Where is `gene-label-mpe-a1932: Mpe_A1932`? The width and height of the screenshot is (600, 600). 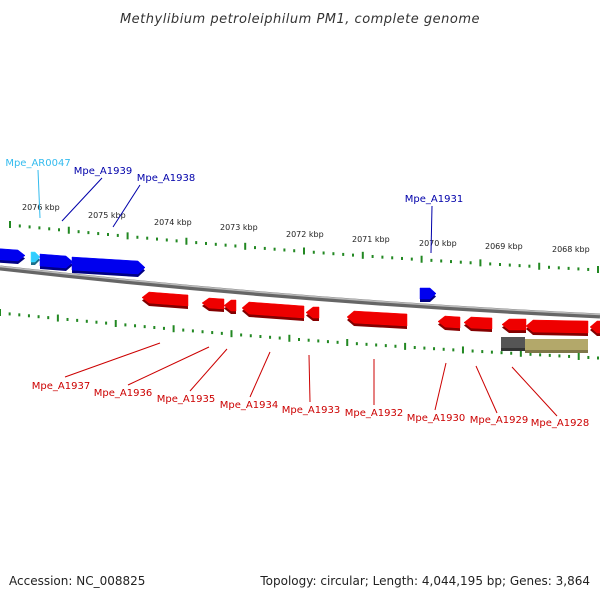
gene-label-mpe-a1932: Mpe_A1932 is located at coordinates (374, 389).